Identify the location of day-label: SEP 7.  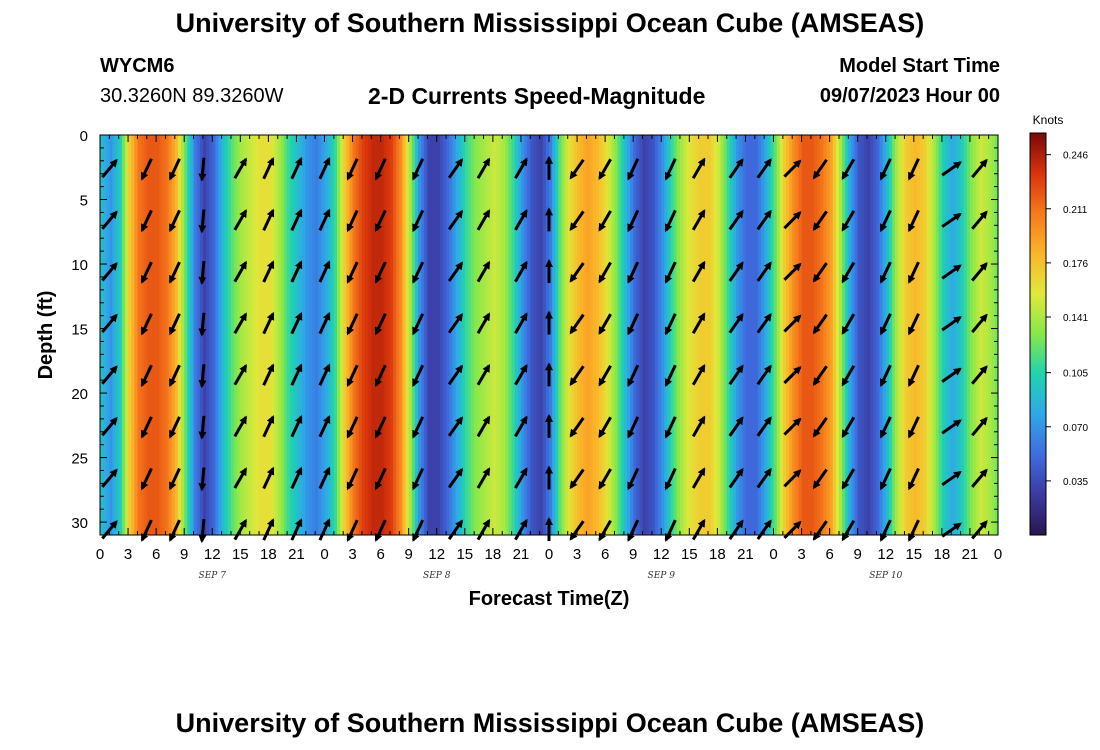
(213, 576).